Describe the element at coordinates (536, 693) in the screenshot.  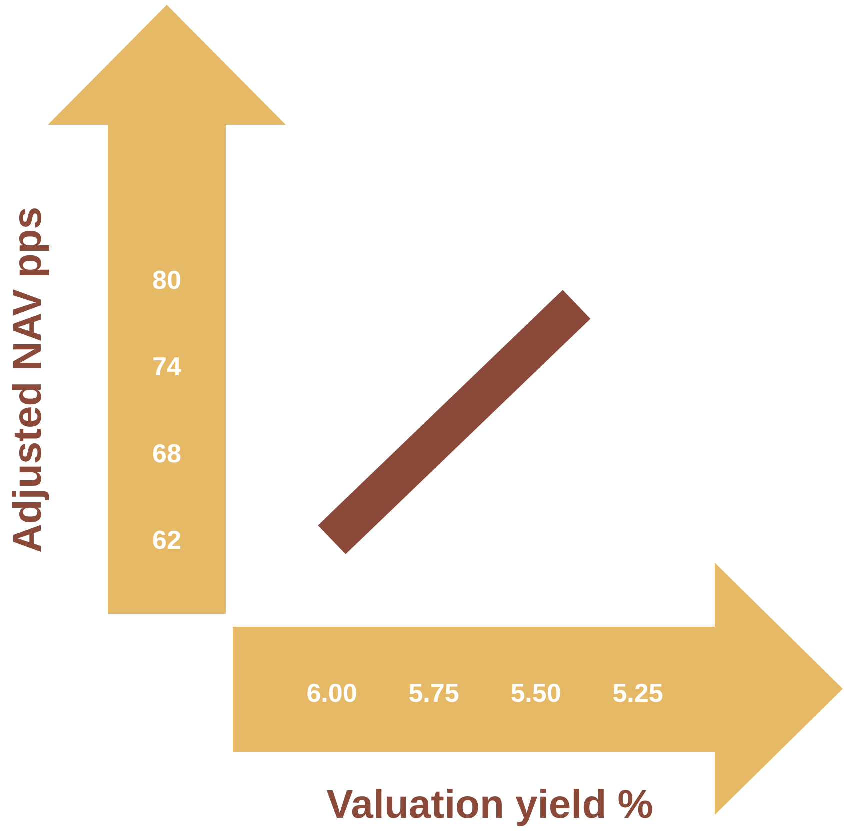
I see `x-tick-label: 5.50` at that location.